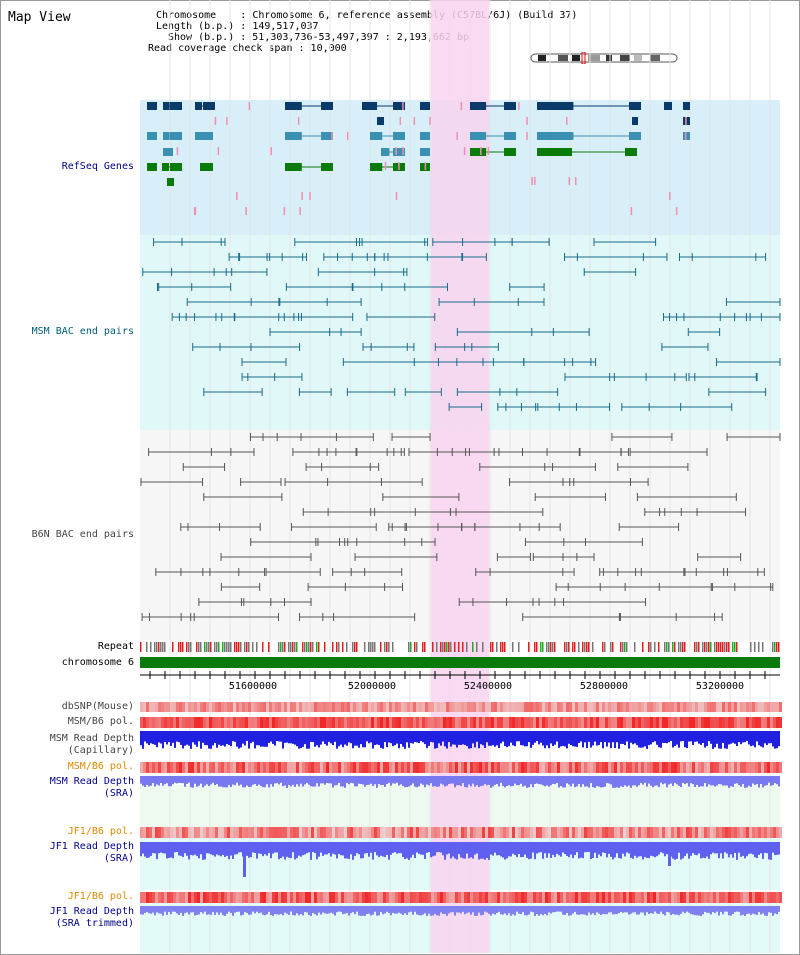 Image resolution: width=800 pixels, height=955 pixels. What do you see at coordinates (253, 686) in the screenshot?
I see `axis-tick-label: 51600000` at bounding box center [253, 686].